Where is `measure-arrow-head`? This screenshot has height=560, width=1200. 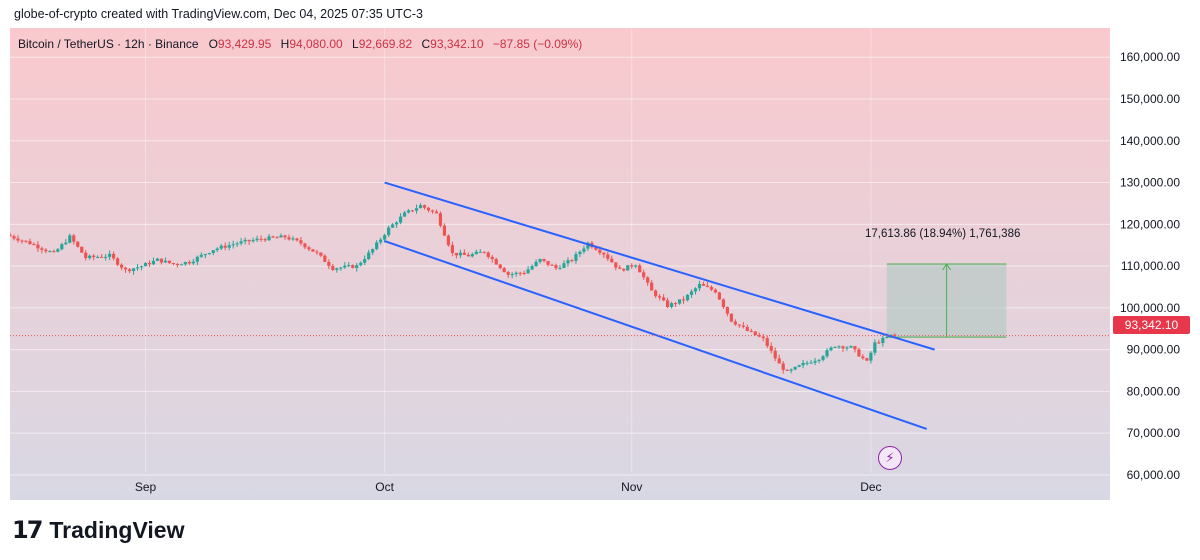
measure-arrow-head is located at coordinates (947, 267).